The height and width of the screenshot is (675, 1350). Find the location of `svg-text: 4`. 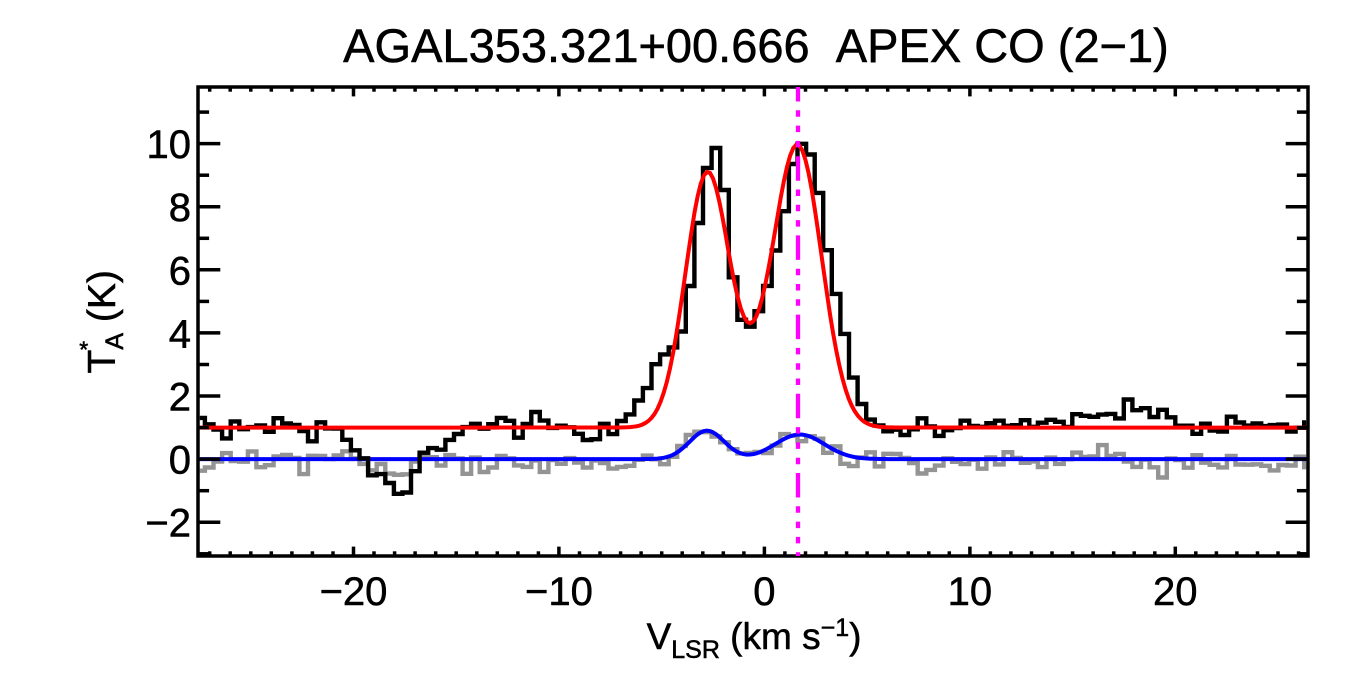

svg-text: 4 is located at coordinates (180, 334).